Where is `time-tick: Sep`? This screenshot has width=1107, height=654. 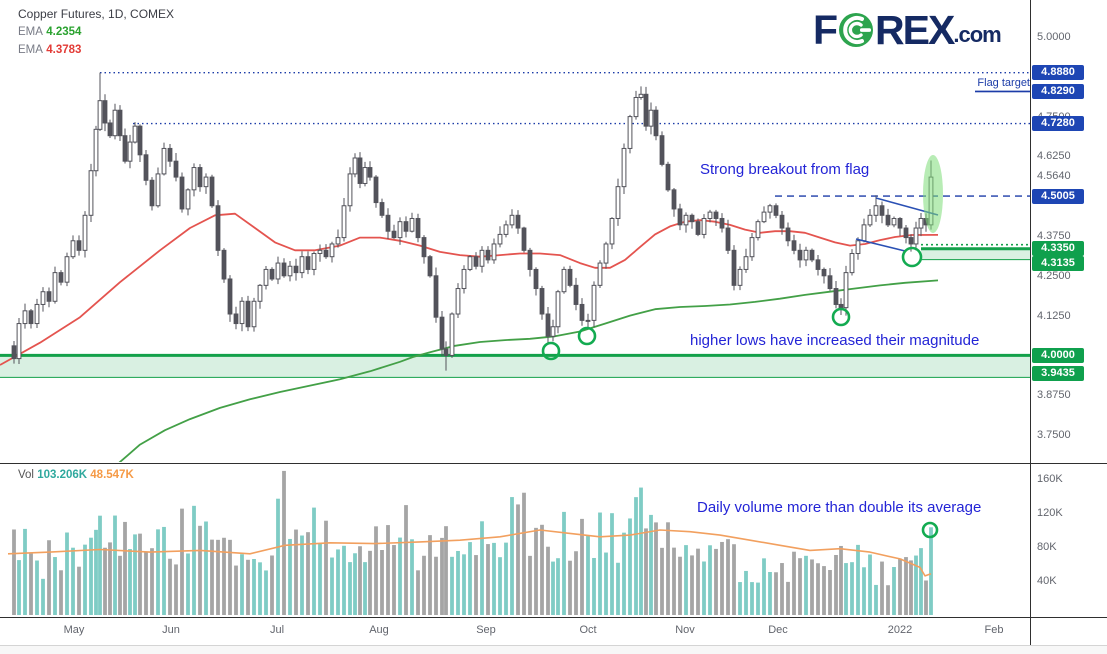
time-tick: Sep is located at coordinates (486, 630).